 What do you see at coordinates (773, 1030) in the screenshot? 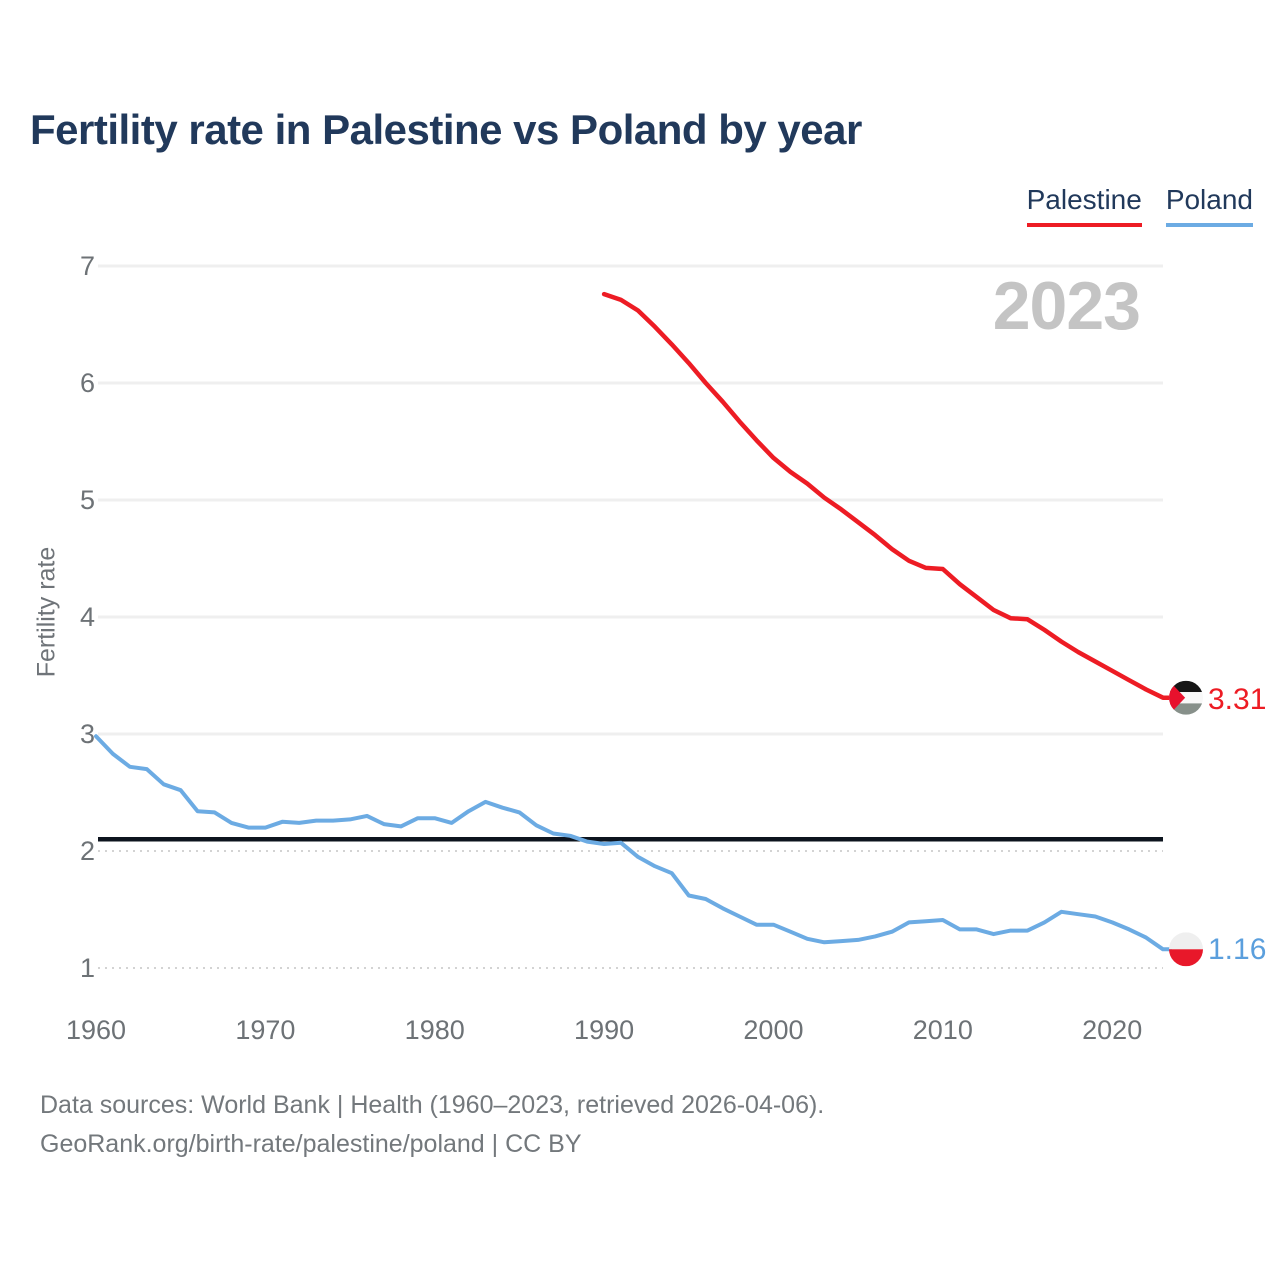
I see `x-tick-label-2000: 2000` at bounding box center [773, 1030].